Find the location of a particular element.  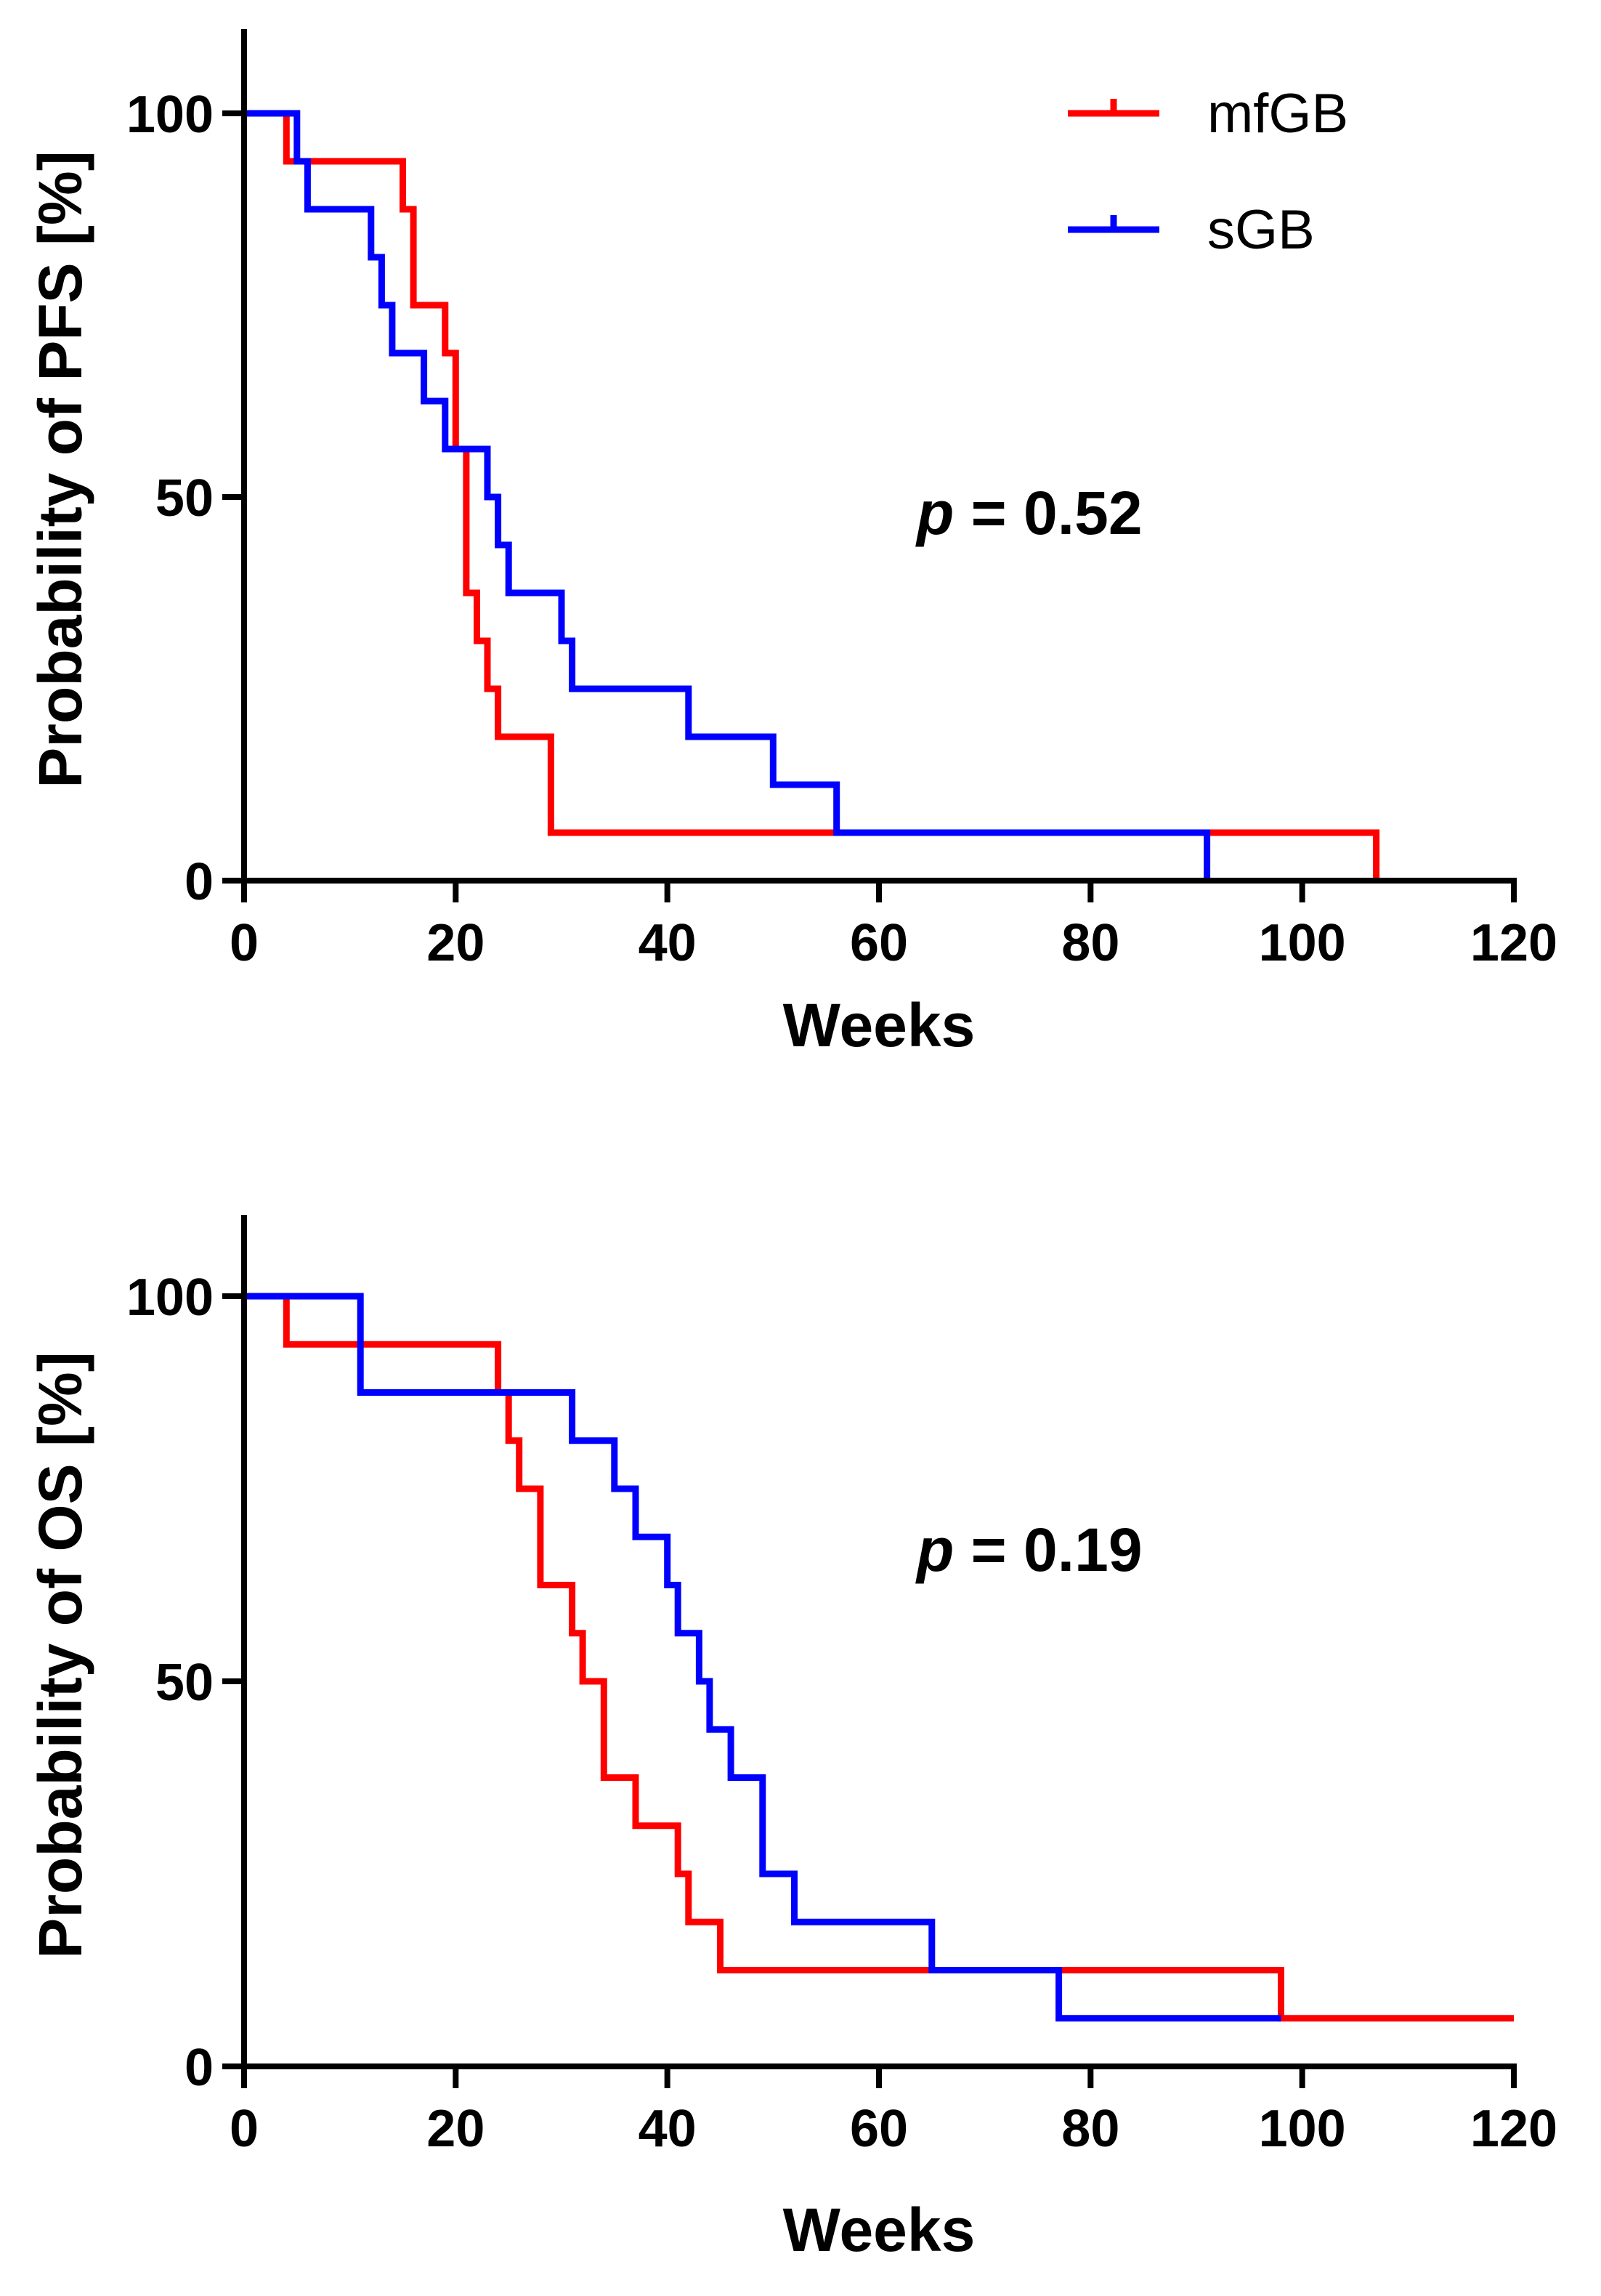

p-value-annotation: p = 0.52 is located at coordinates (1029, 513).